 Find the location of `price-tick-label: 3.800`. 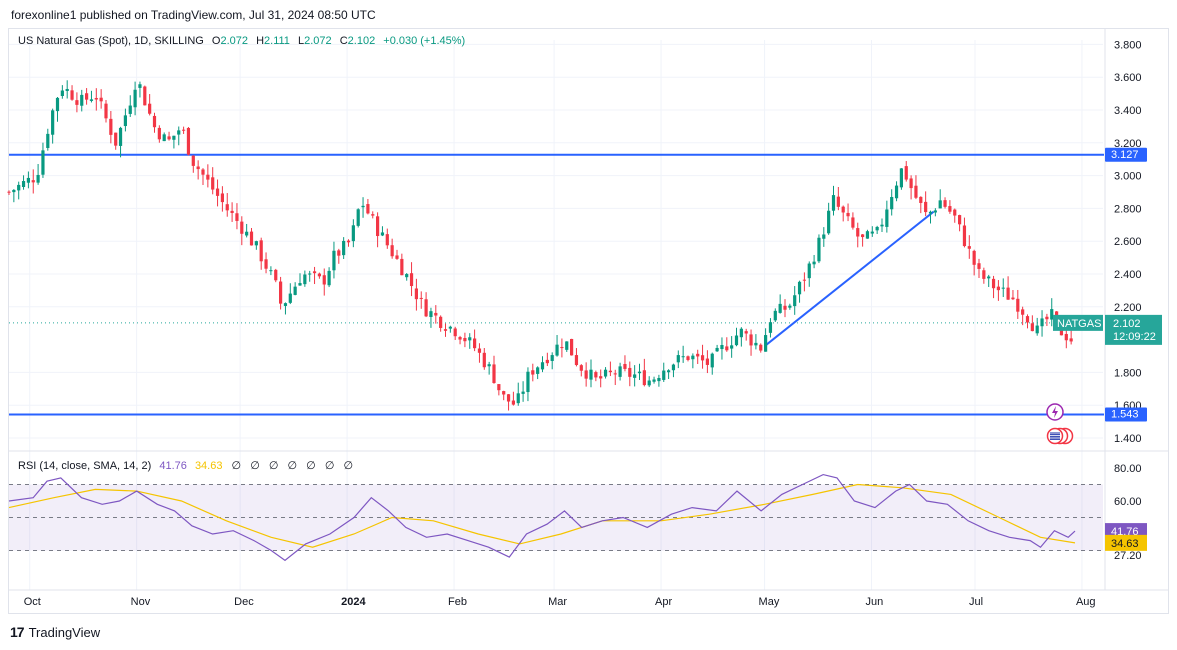

price-tick-label: 3.800 is located at coordinates (1128, 45).